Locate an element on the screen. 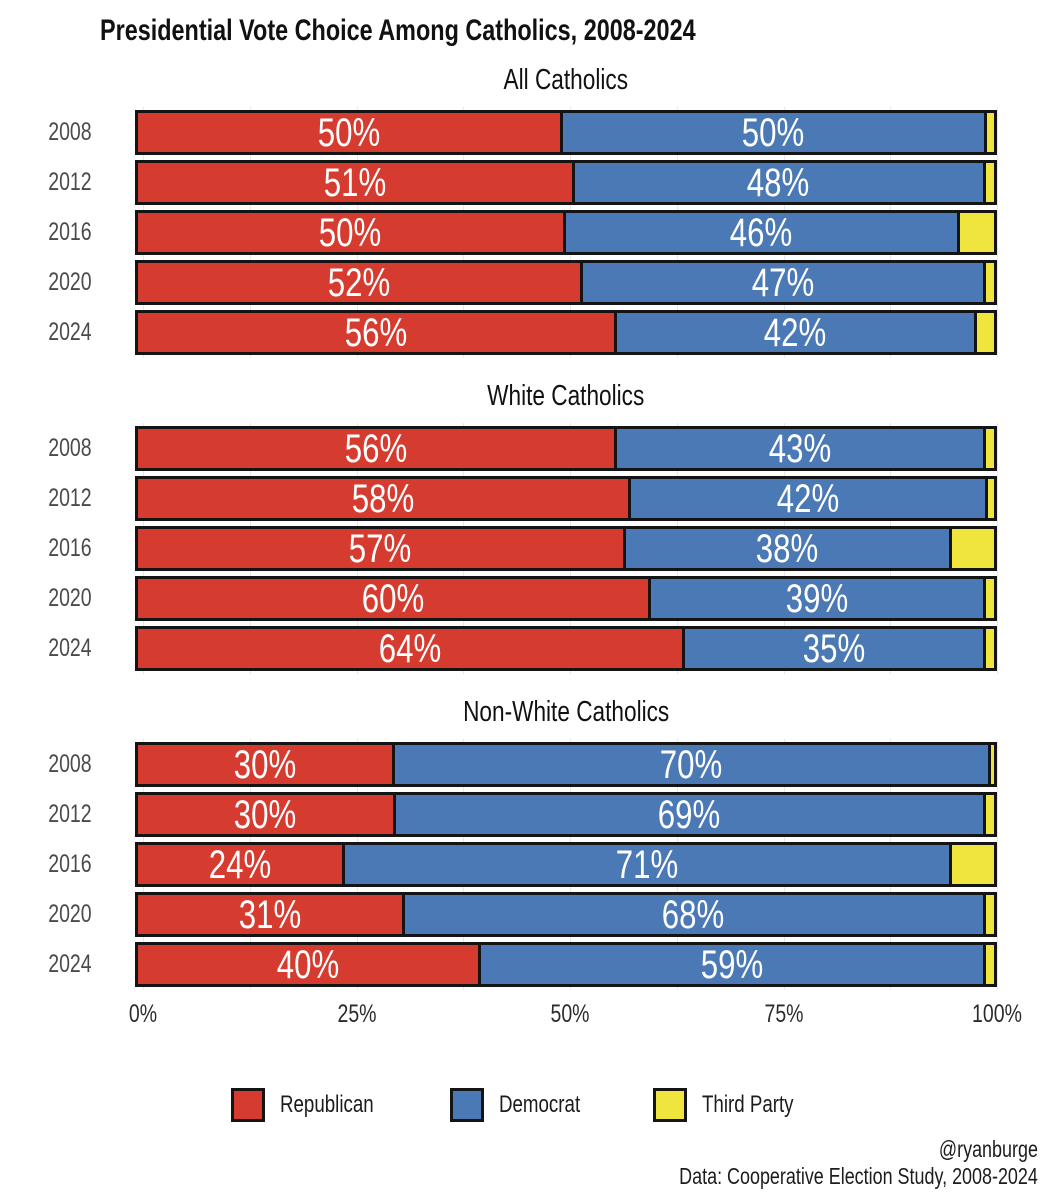 This screenshot has height=1200, width=1050. segment-value-label: 59% is located at coordinates (731, 964).